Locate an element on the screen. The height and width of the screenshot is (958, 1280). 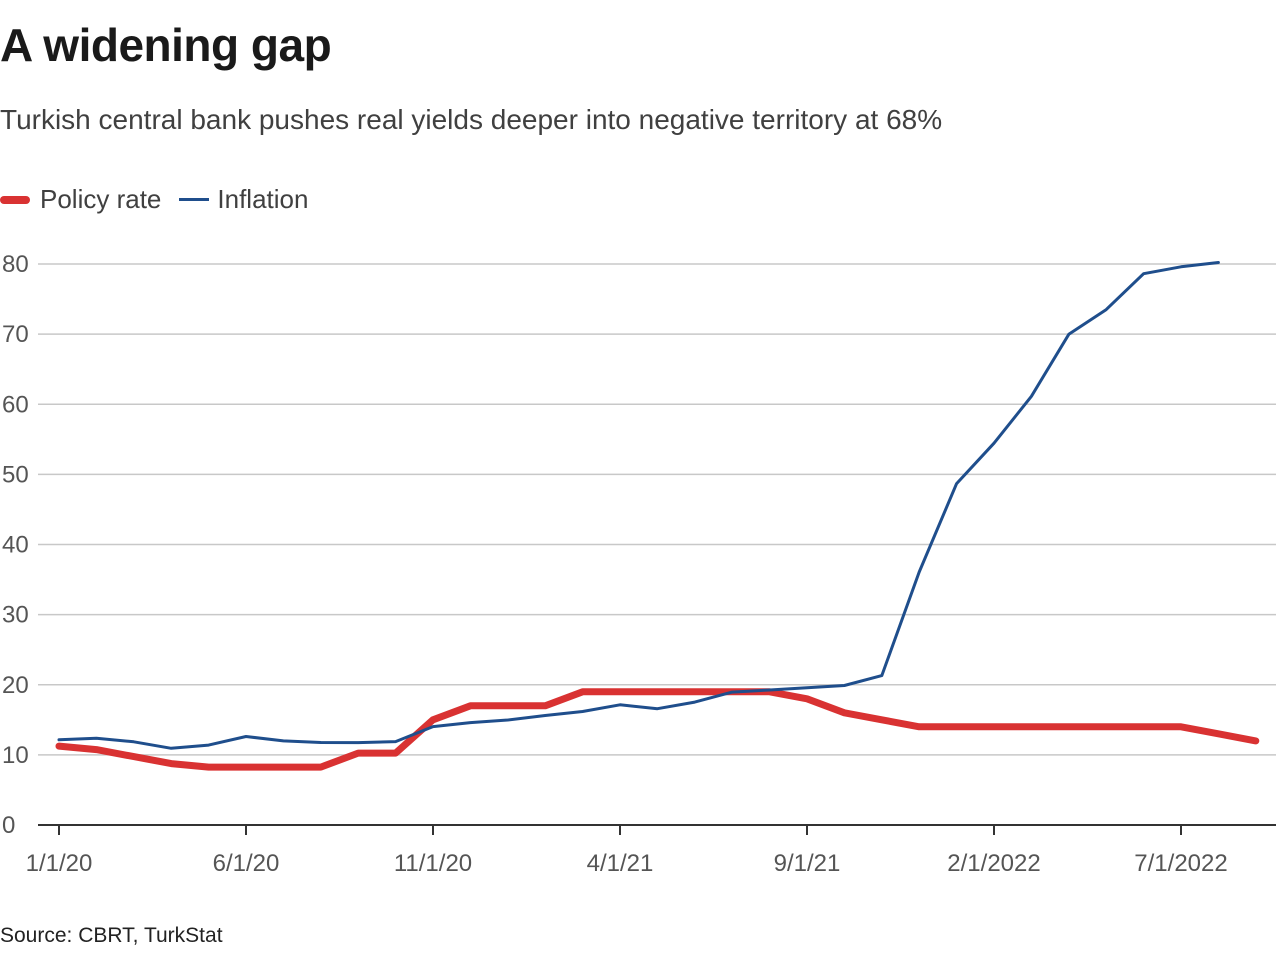
chart-title: A widening gap is located at coordinates (166, 45).